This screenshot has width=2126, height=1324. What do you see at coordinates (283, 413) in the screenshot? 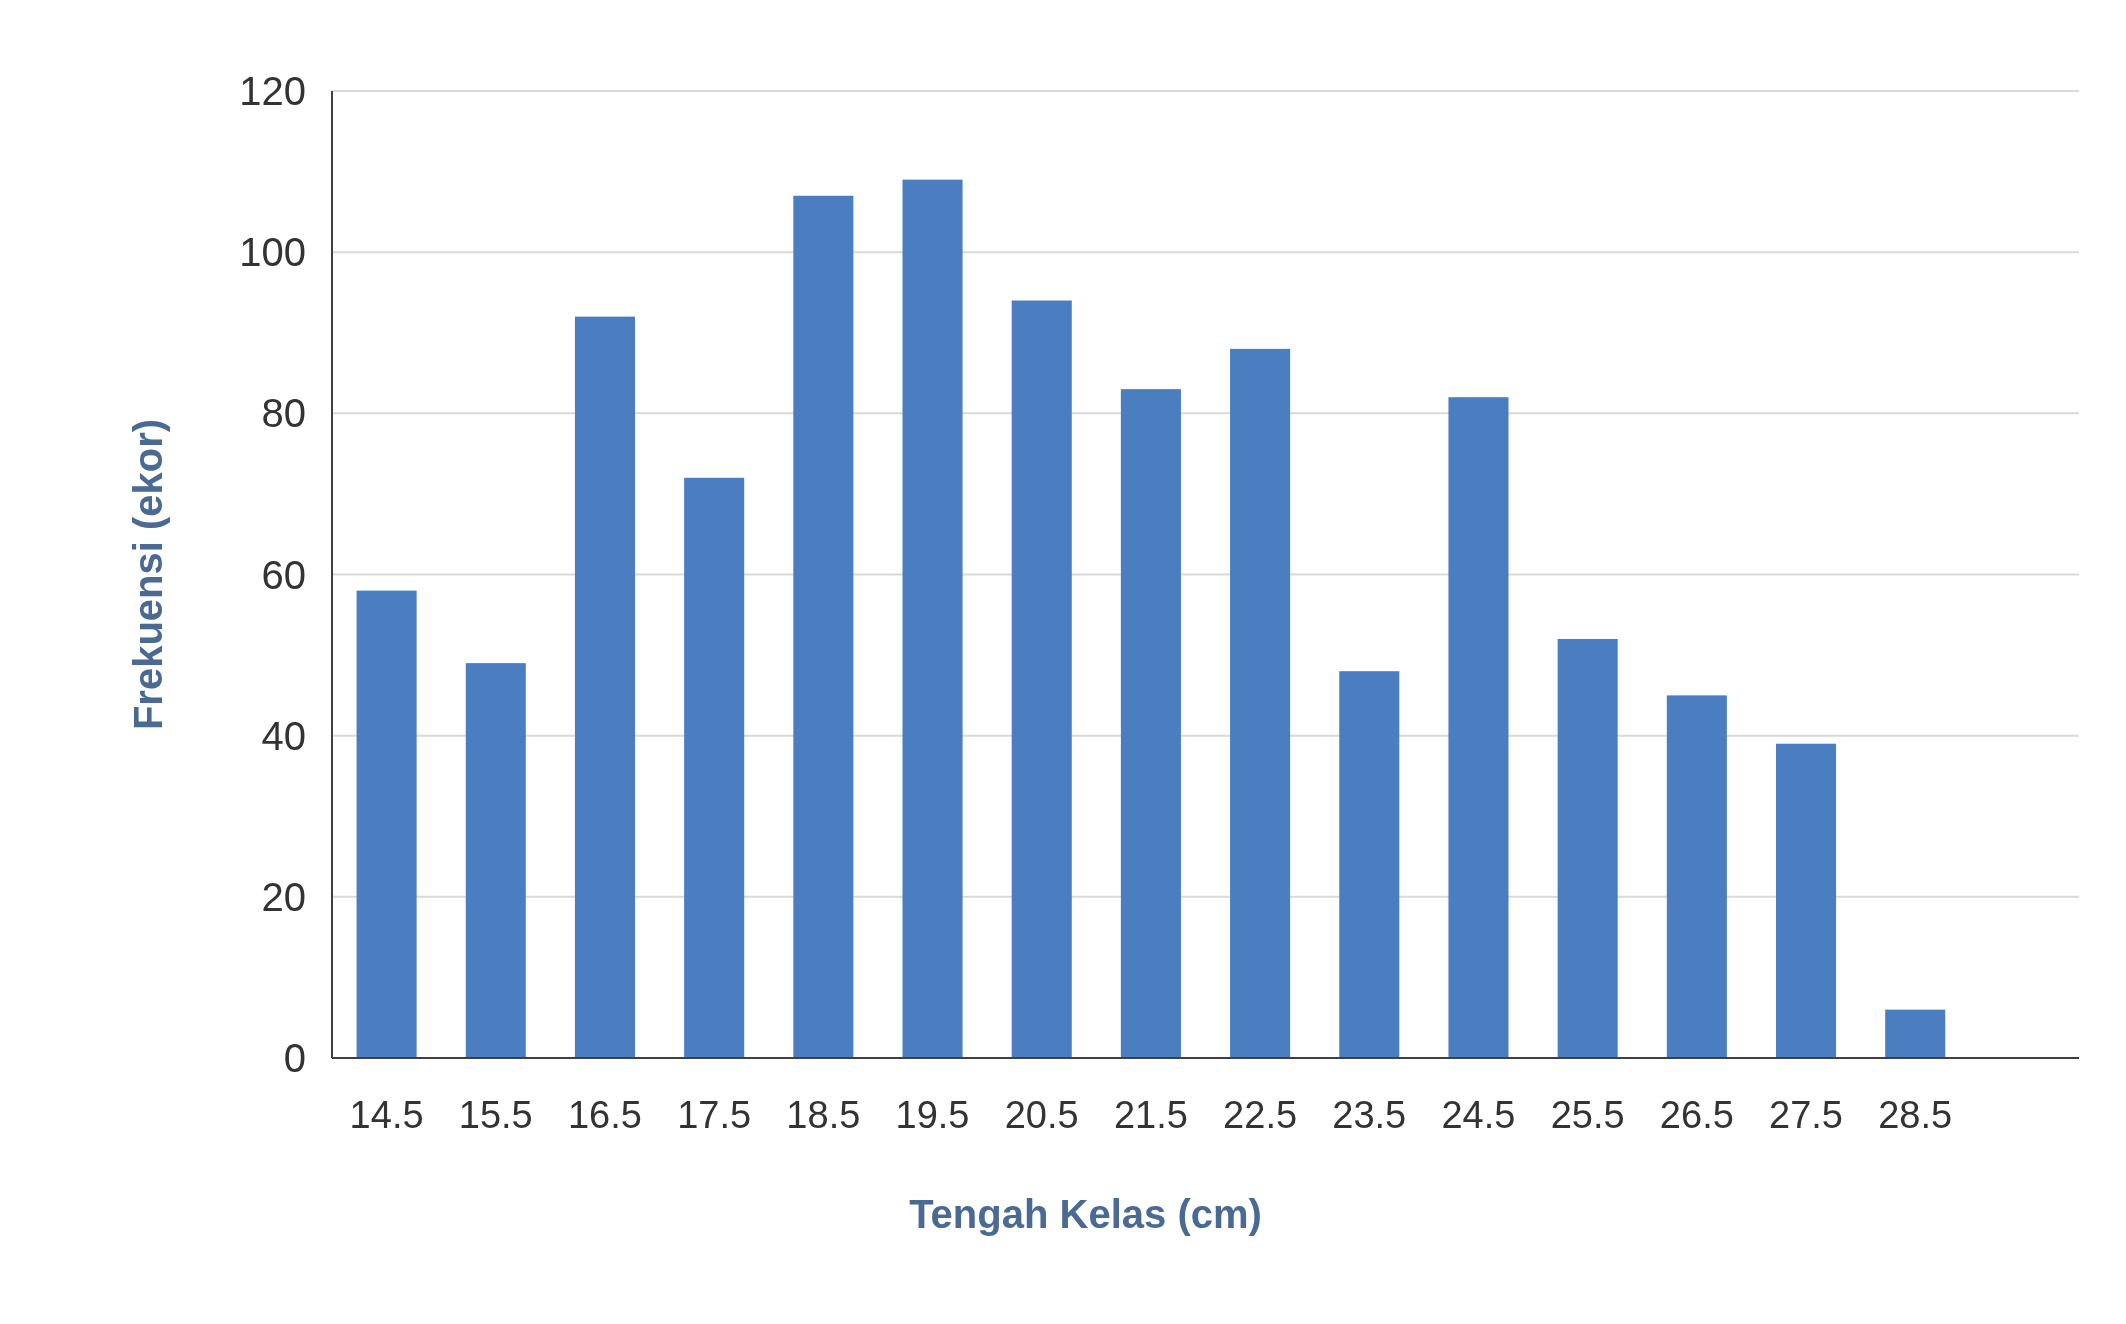
I see `y-tick-label: 80` at bounding box center [283, 413].